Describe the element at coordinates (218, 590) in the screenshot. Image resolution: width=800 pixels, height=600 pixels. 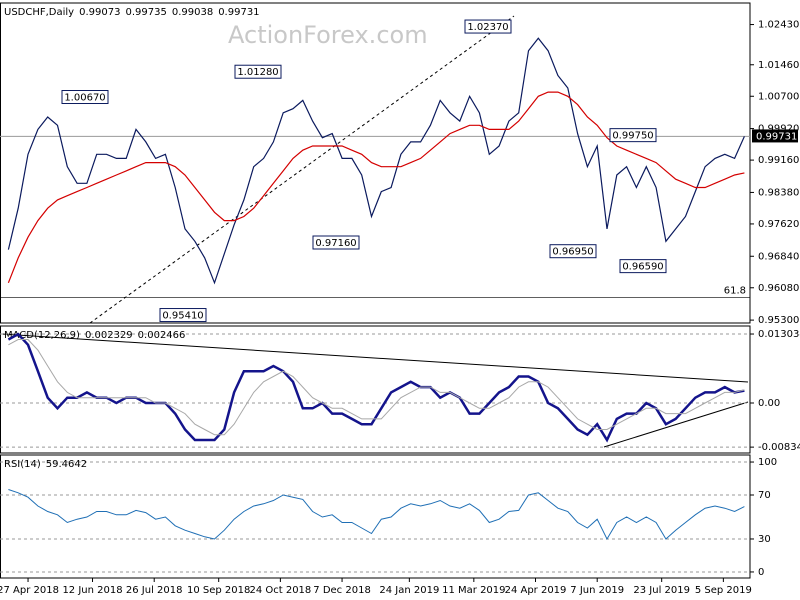
I see `x-tick-label: 10 Sep 2018` at that location.